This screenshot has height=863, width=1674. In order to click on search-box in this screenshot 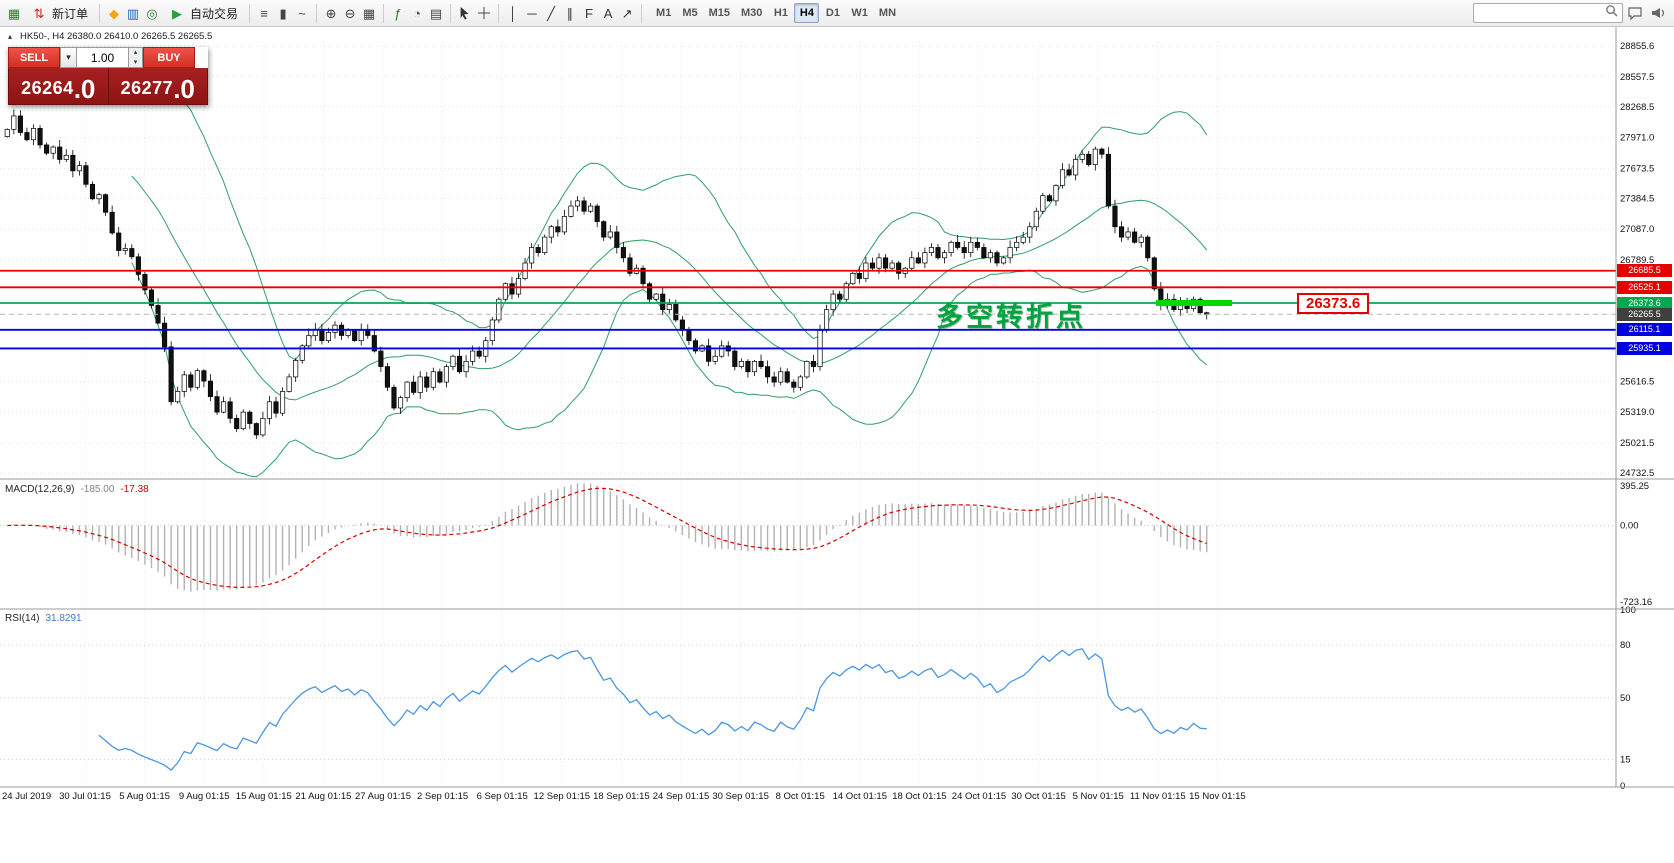, I will do `click(1548, 13)`.